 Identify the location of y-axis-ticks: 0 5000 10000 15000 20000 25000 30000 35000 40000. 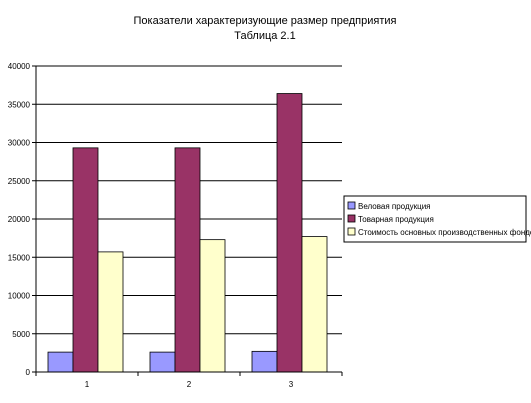
(22, 219).